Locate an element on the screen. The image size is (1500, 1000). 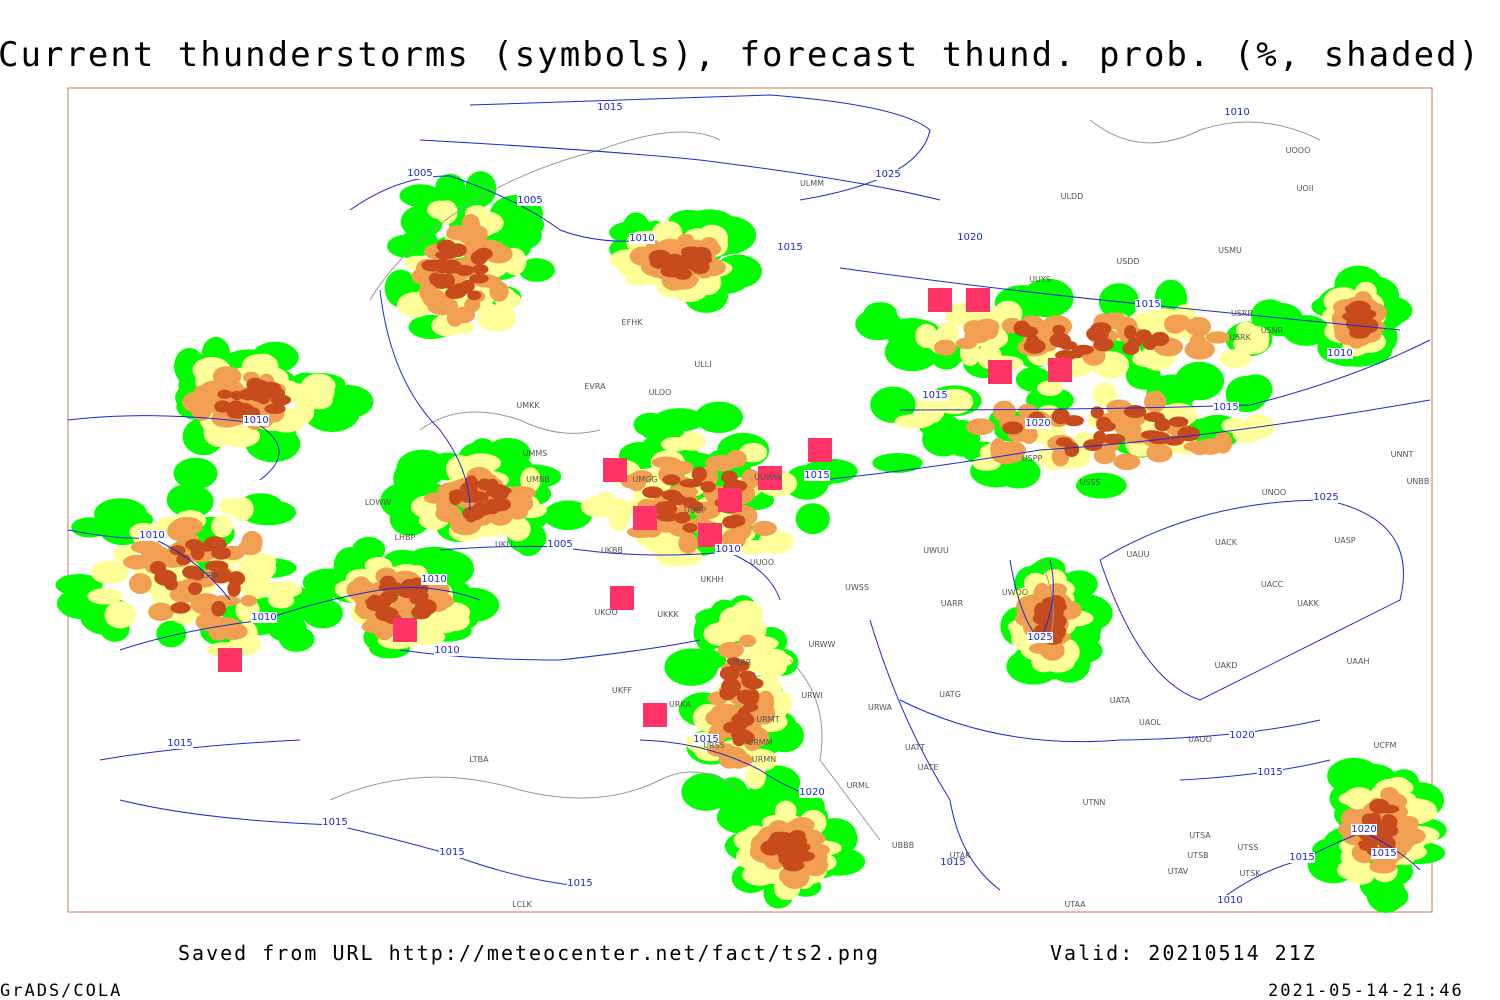
station-label: UATE is located at coordinates (928, 767).